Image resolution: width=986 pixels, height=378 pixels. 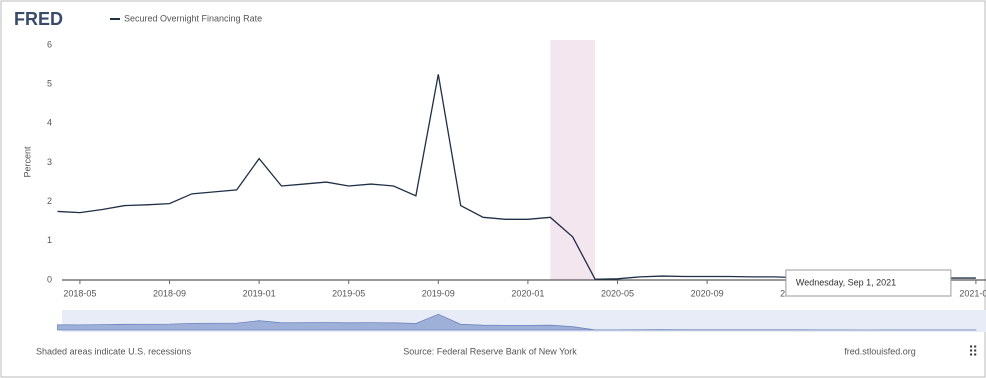 I want to click on y-tick-label: 3, so click(x=49, y=162).